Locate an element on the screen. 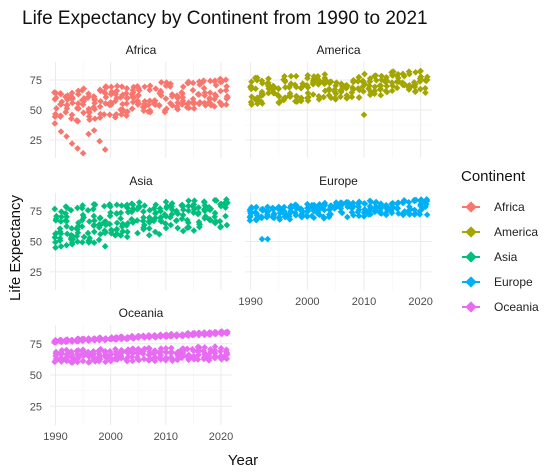 Image resolution: width=560 pixels, height=475 pixels. legend-item-asia: Asia is located at coordinates (488, 257).